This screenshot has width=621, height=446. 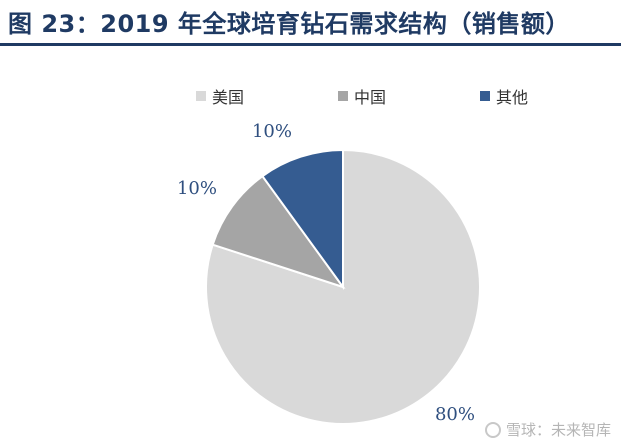 What do you see at coordinates (272, 131) in the screenshot?
I see `data-label-other: 10%` at bounding box center [272, 131].